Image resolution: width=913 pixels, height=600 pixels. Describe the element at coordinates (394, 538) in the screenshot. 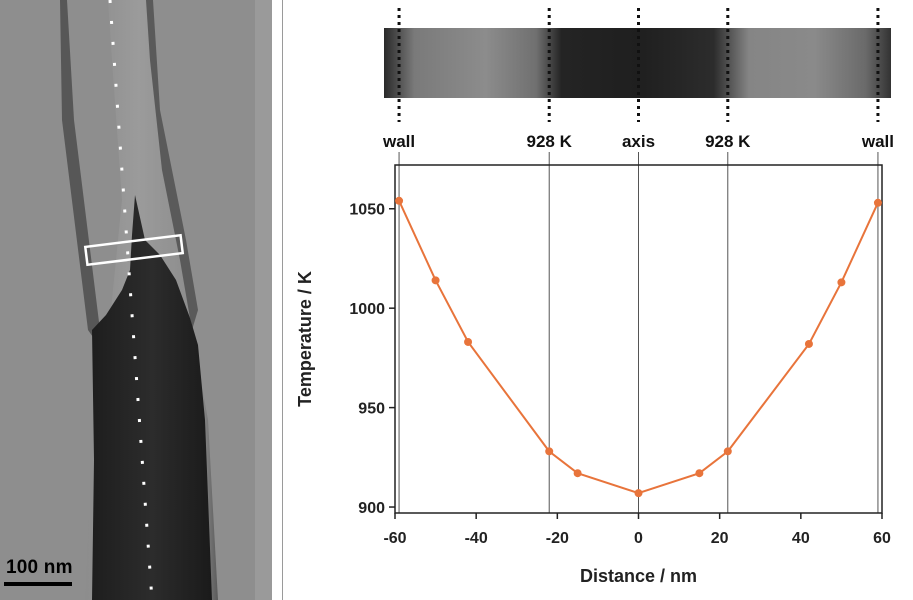

I see `x-tick-label: -60` at that location.